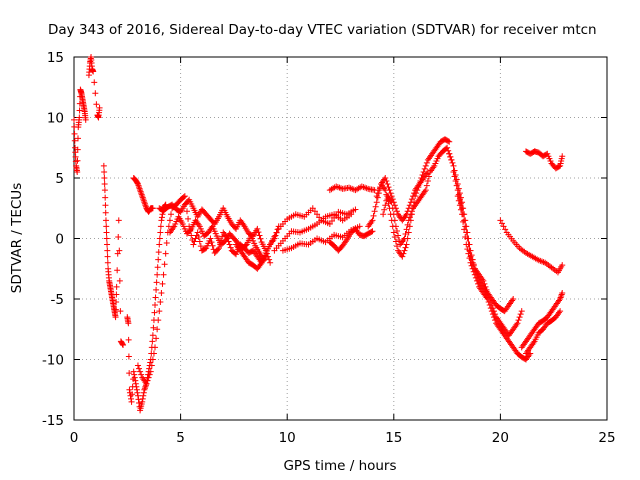 The width and height of the screenshot is (640, 480). Describe the element at coordinates (180, 438) in the screenshot. I see `x-tick-label: 5` at that location.